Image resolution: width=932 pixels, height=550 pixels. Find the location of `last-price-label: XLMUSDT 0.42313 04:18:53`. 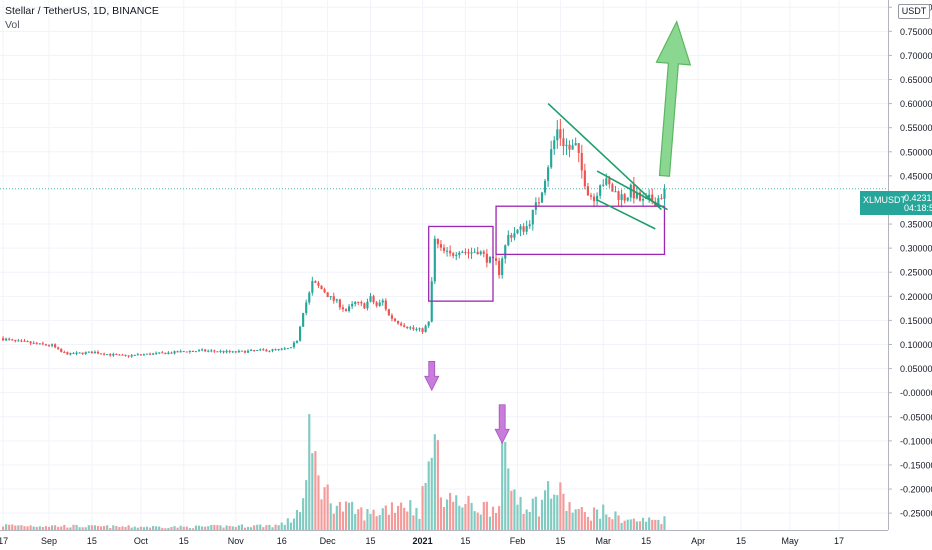

last-price-label: XLMUSDT 0.42313 04:18:53 is located at coordinates (896, 203).